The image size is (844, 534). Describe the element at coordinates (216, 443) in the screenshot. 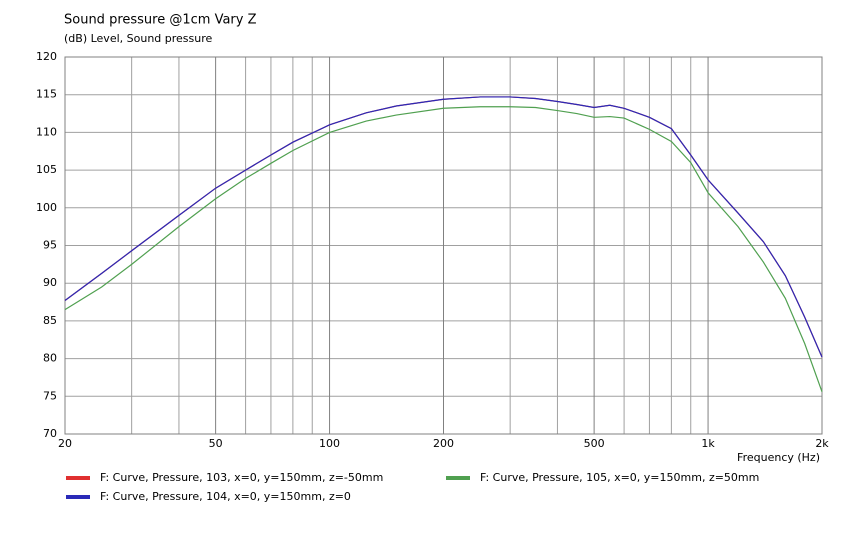

I see `x-tick-label: 50` at that location.